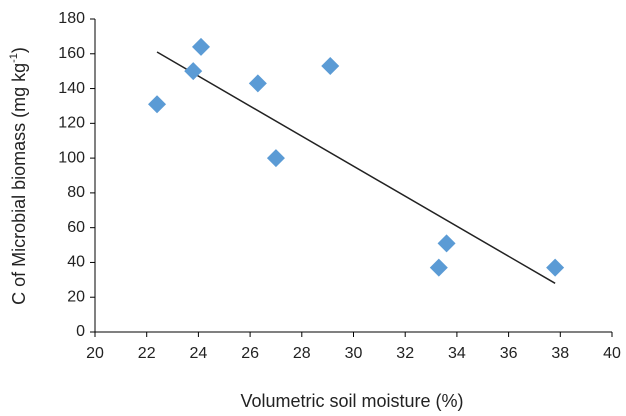  I want to click on y-tick-label: 40, so click(76, 262).